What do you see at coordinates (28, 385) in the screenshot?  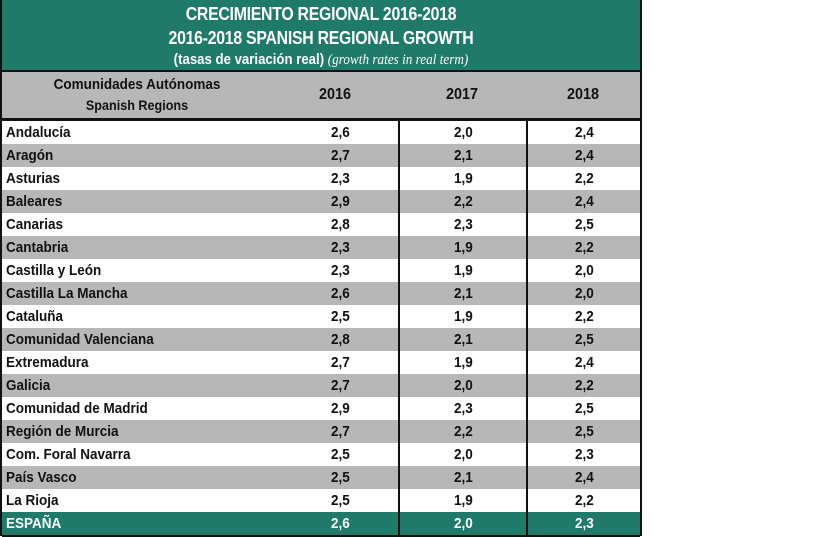 I see `region-cell-text: Galicia` at bounding box center [28, 385].